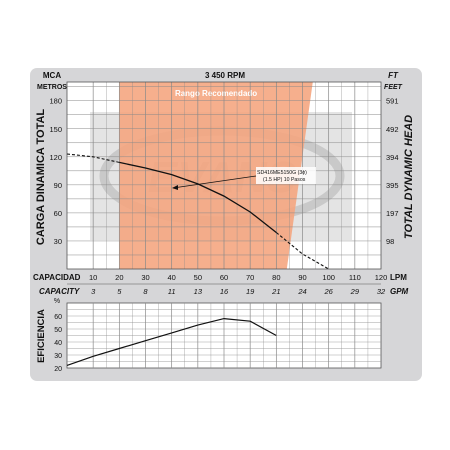  Describe the element at coordinates (52, 87) in the screenshot. I see `left-unit-sublabel: METROS` at that location.